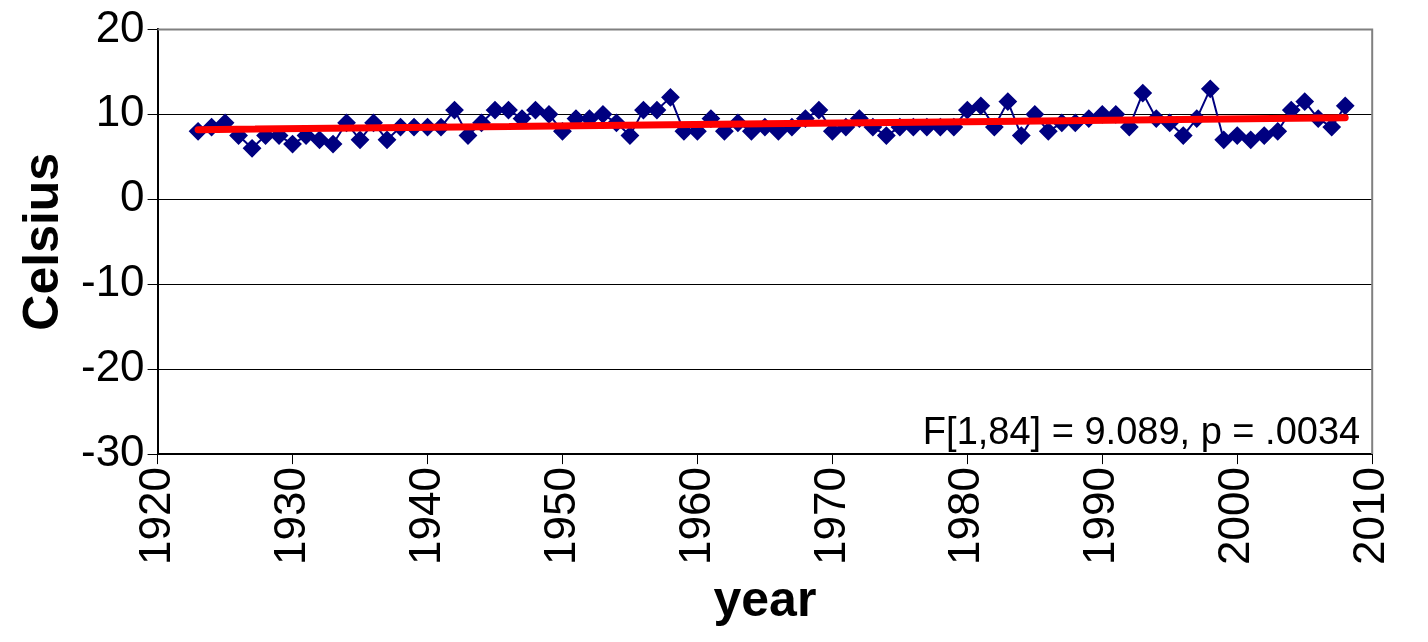 This screenshot has width=1428, height=642. What do you see at coordinates (40, 241) in the screenshot?
I see `y-axis-title: Celsius` at bounding box center [40, 241].